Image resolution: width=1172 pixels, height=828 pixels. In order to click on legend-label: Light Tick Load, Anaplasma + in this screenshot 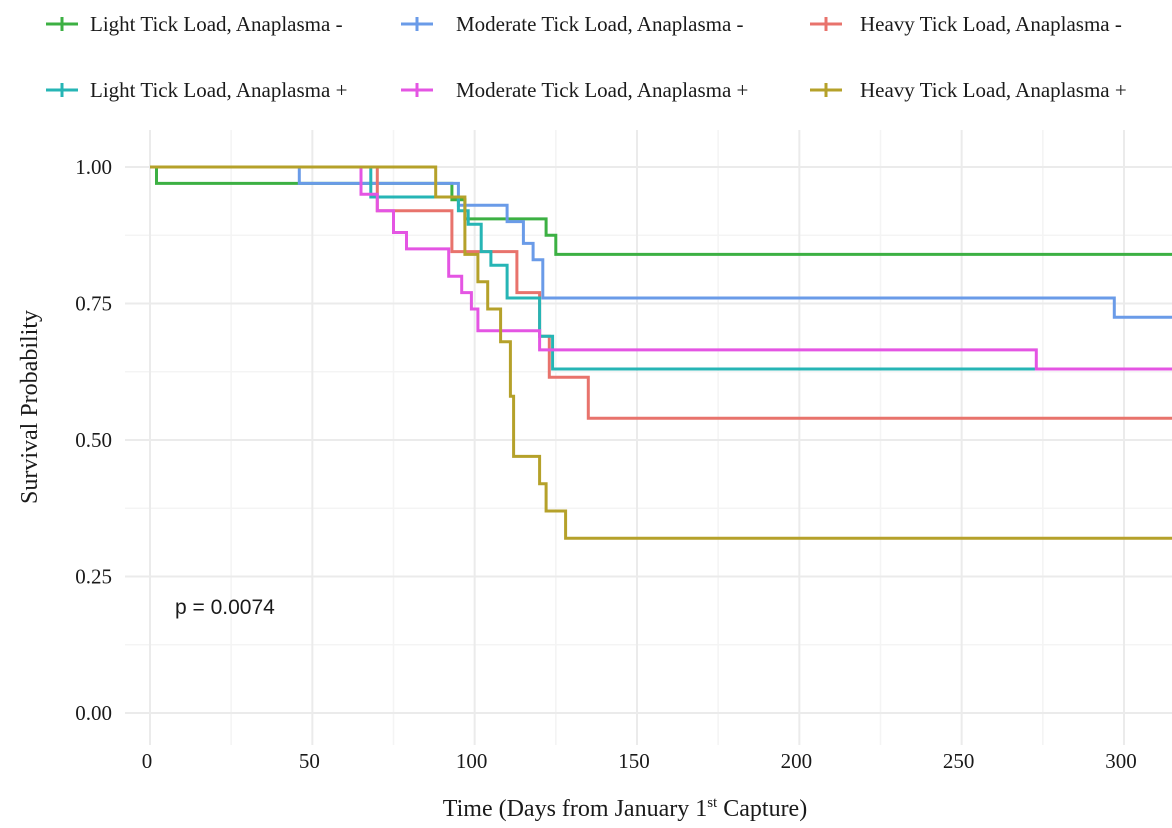, I will do `click(218, 90)`.